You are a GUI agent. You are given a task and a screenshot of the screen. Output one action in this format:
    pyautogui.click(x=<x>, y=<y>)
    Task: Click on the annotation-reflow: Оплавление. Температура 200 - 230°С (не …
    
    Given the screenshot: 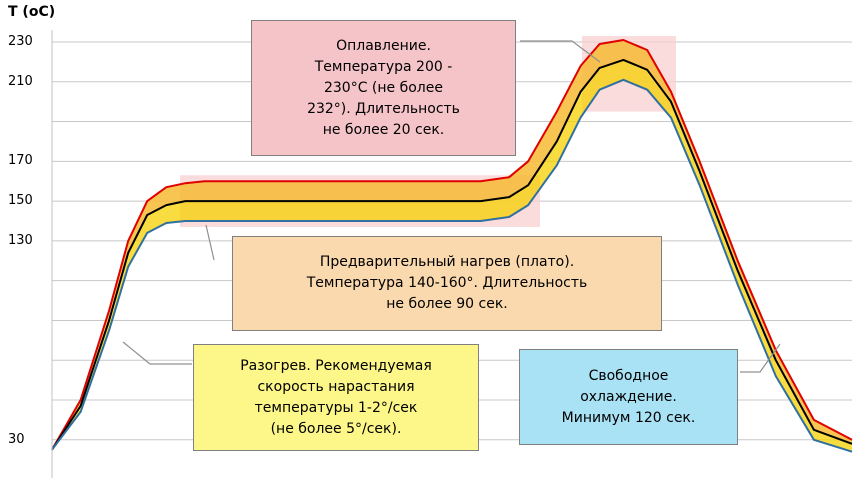 What is the action you would take?
    pyautogui.click(x=383, y=88)
    